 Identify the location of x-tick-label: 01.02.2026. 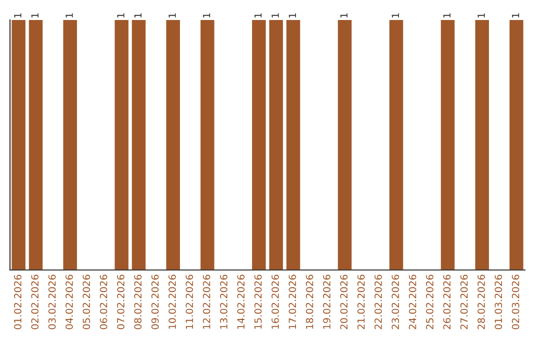
(18, 302).